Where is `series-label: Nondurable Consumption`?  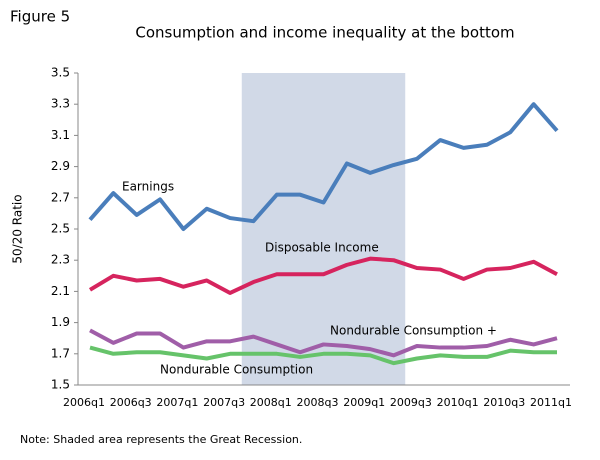 series-label: Nondurable Consumption is located at coordinates (236, 370).